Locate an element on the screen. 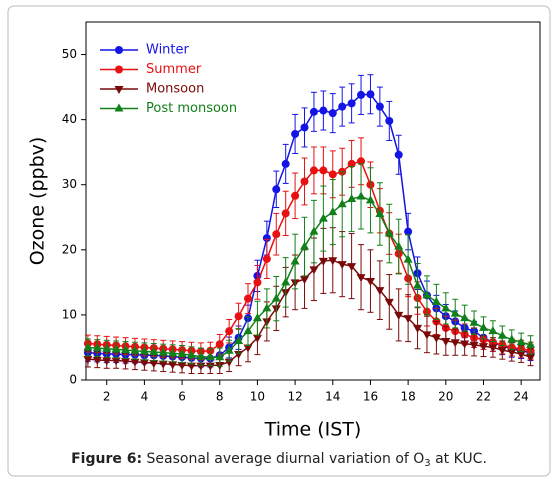  caption-rest: at KUC. is located at coordinates (459, 459).